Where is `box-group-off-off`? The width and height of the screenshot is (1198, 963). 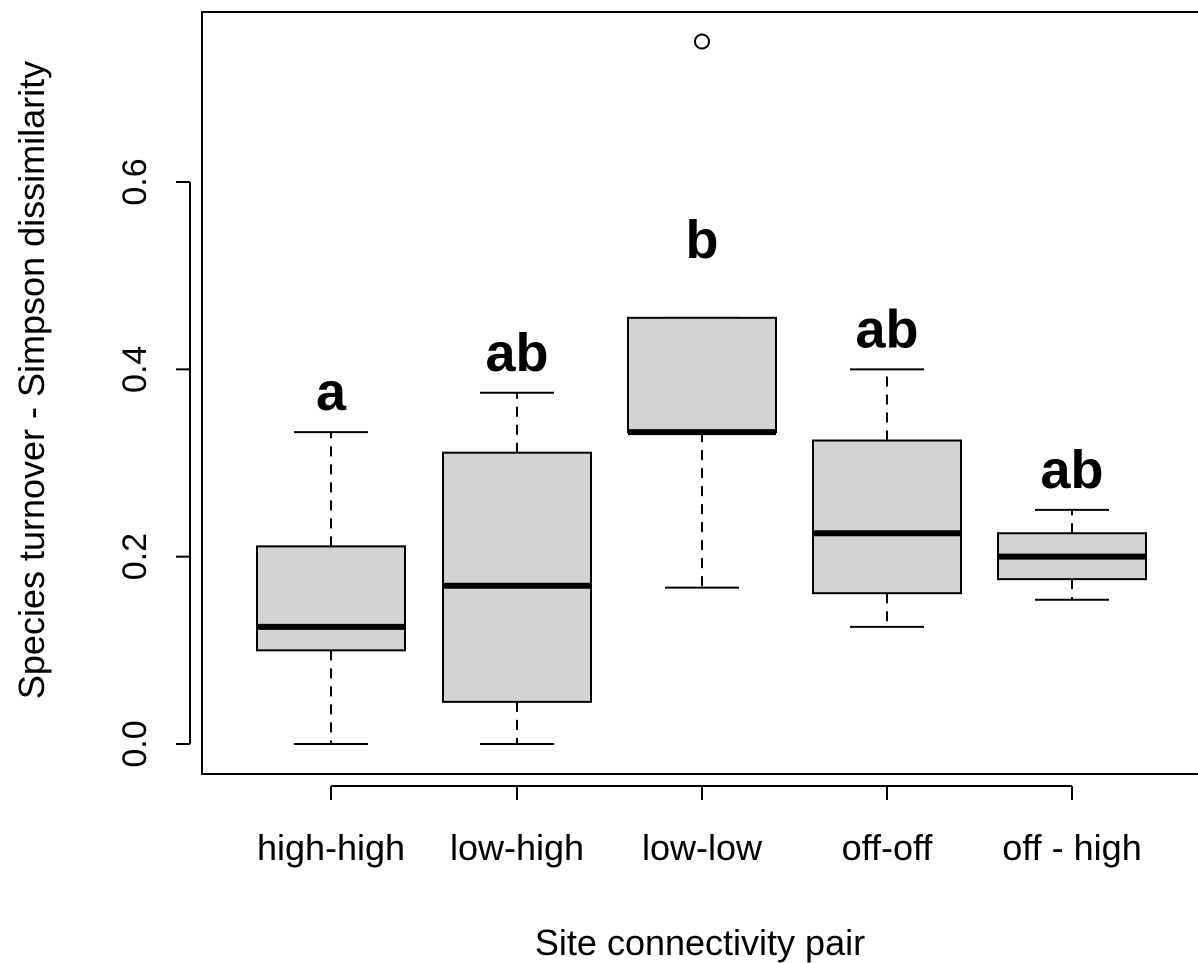
box-group-off-off is located at coordinates (887, 498).